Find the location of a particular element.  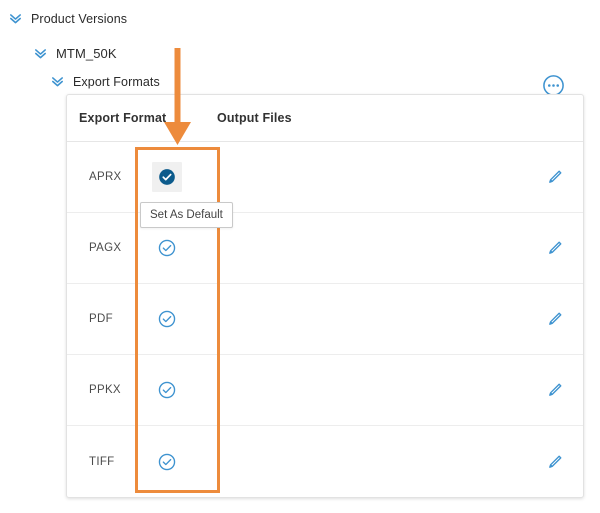

cell-export-format: APRX is located at coordinates (105, 177).